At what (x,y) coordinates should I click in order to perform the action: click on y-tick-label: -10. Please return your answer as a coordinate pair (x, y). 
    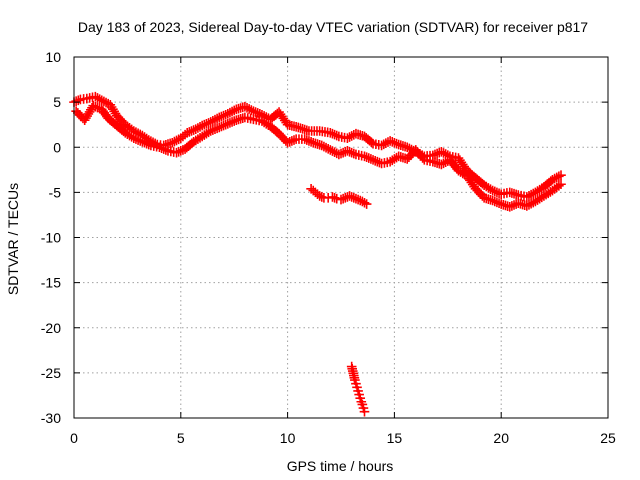
    Looking at the image, I should click on (51, 238).